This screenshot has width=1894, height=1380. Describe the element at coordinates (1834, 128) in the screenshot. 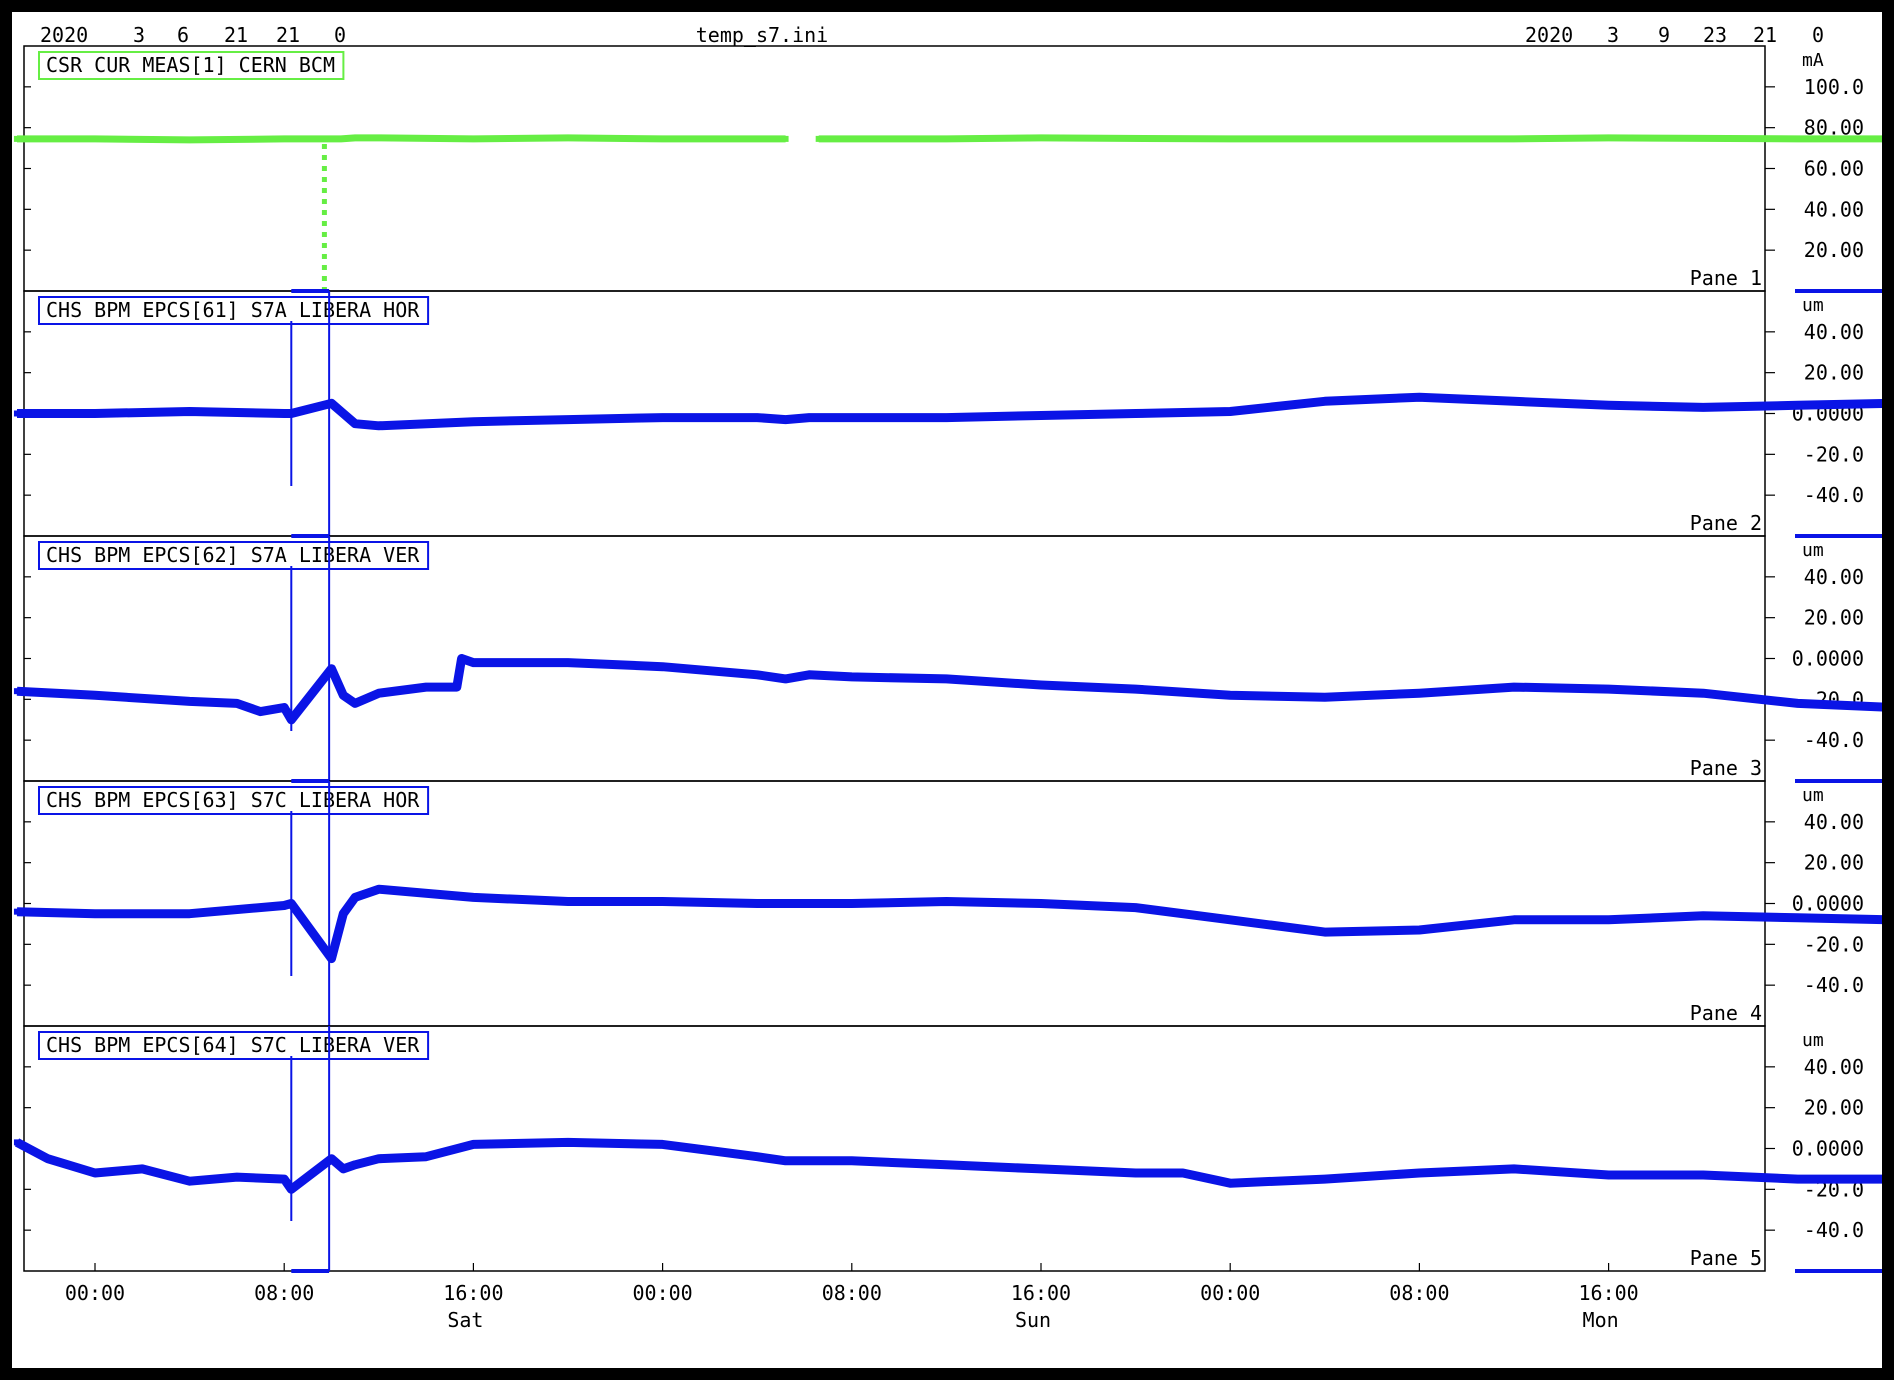

I see `y-tick-label: 80.00` at that location.